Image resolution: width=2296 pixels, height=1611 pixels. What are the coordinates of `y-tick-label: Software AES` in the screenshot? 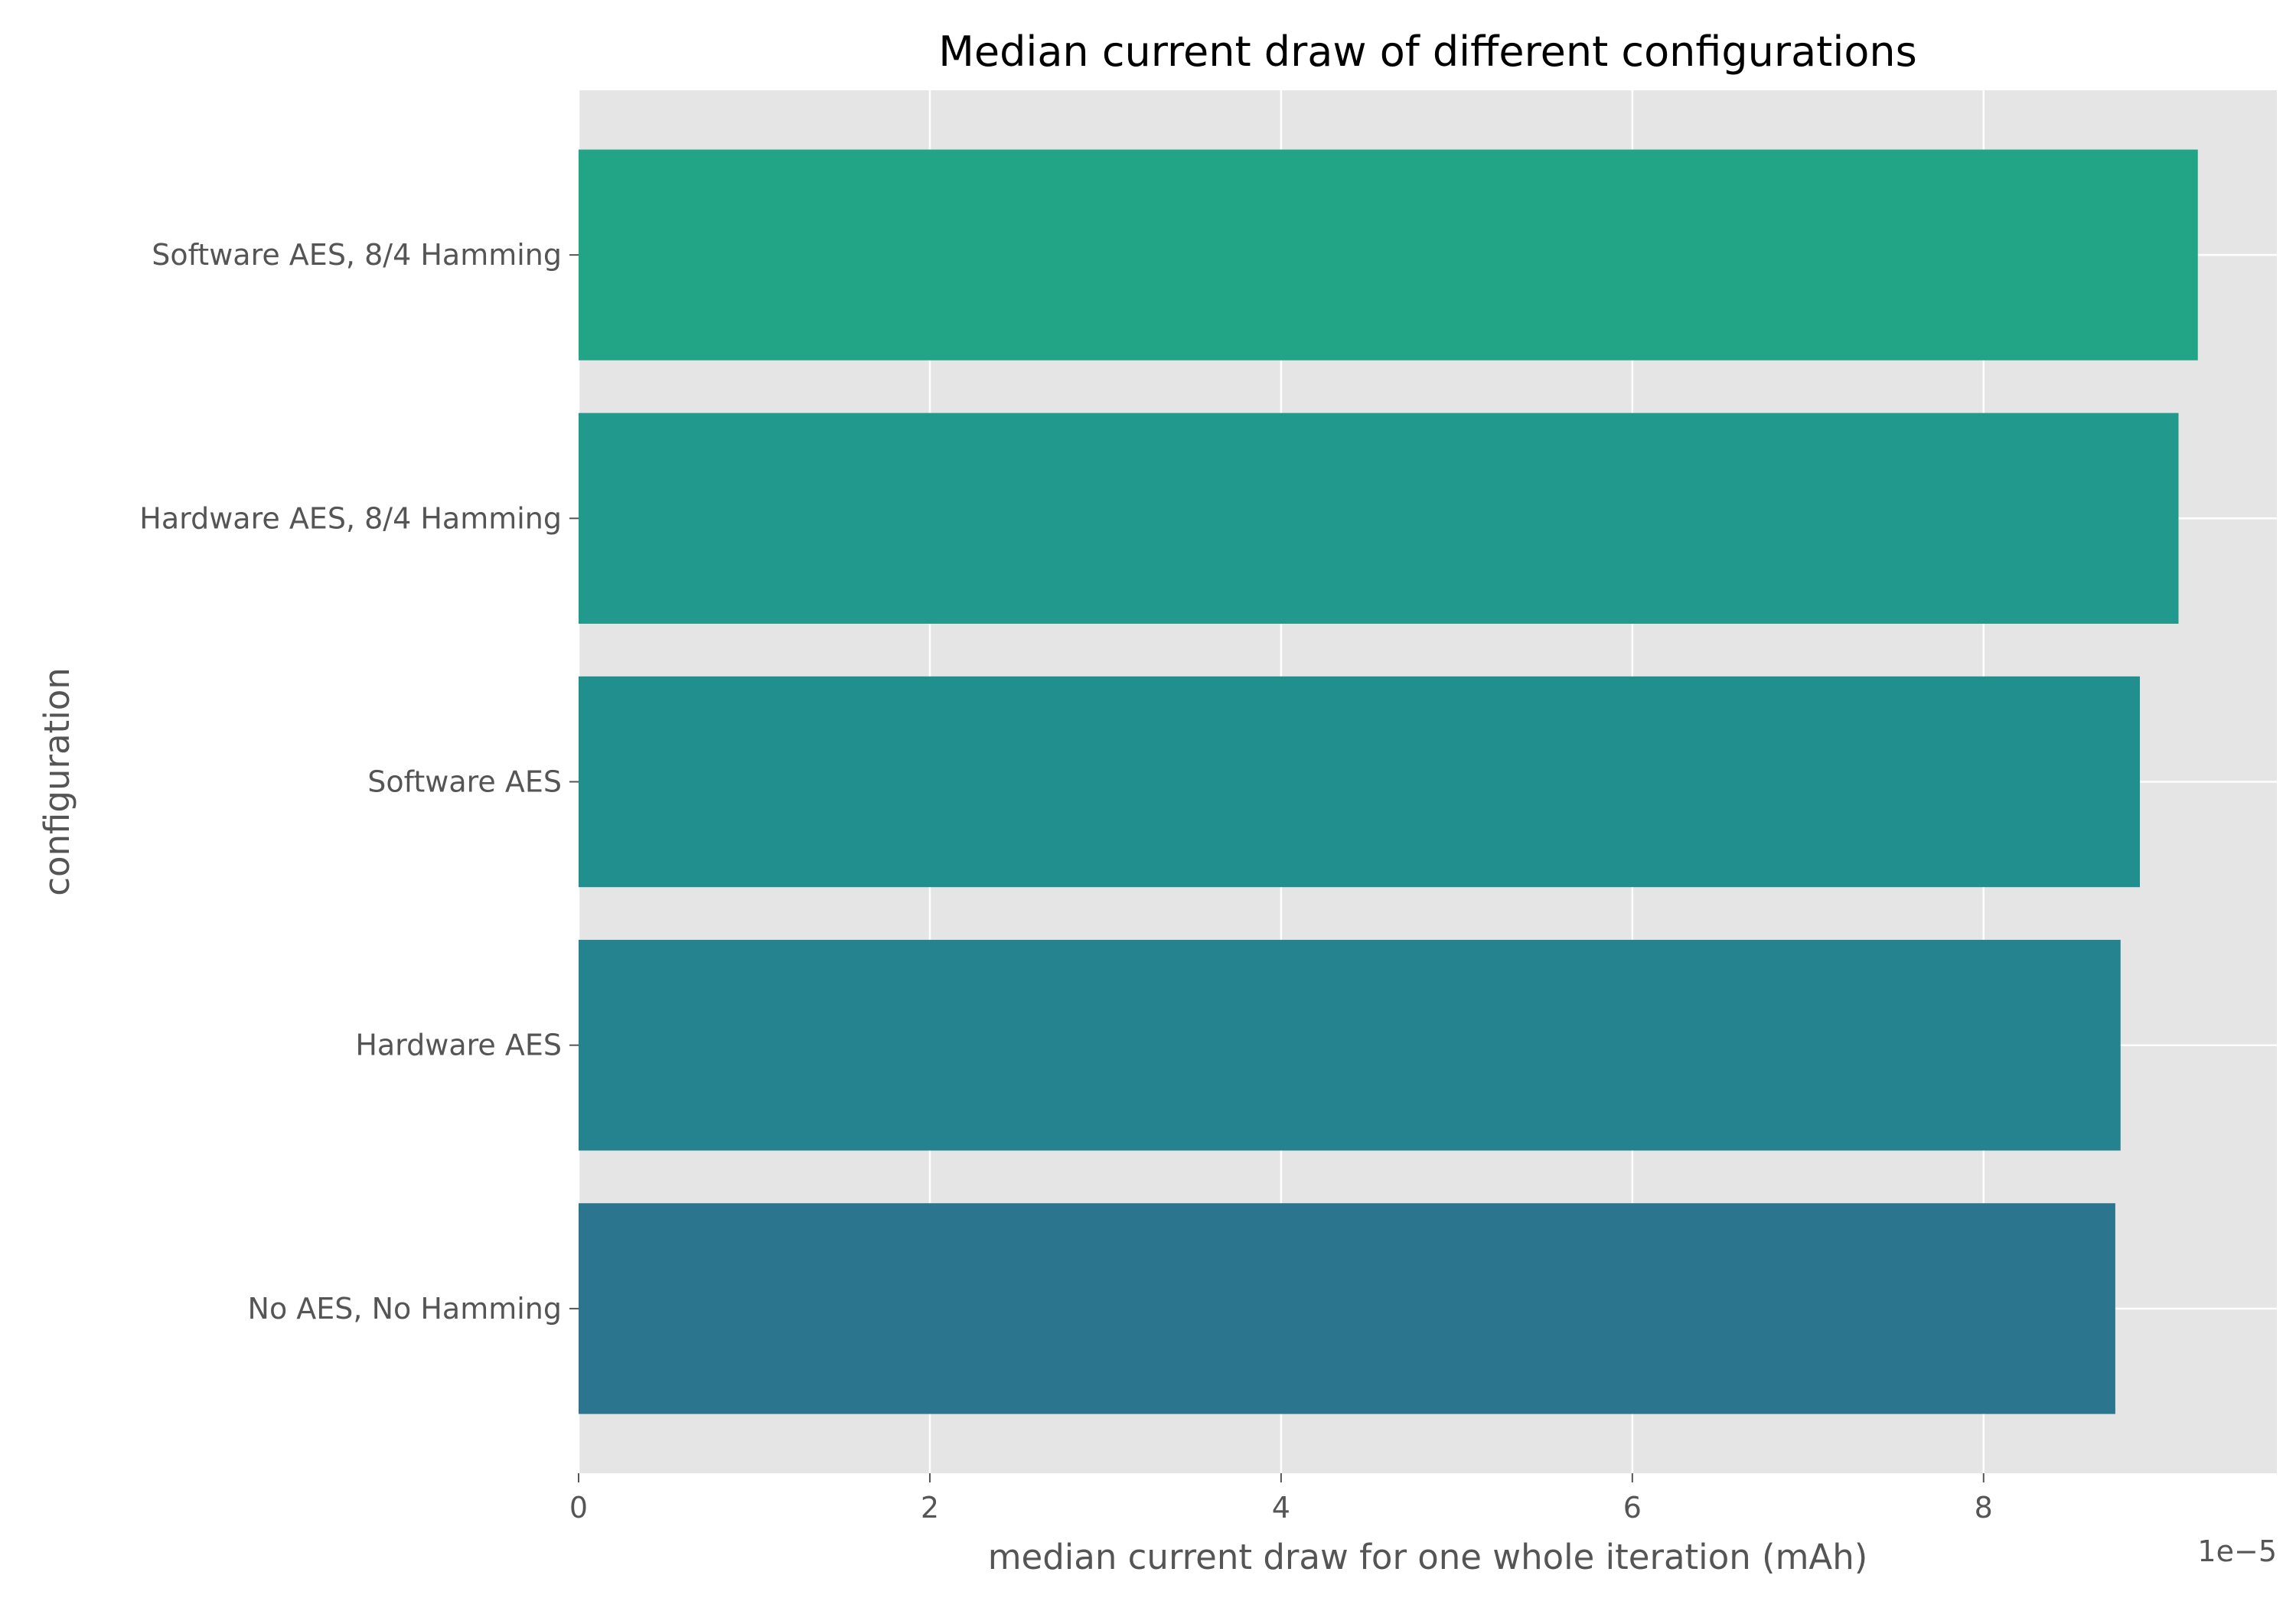 It's located at (464, 782).